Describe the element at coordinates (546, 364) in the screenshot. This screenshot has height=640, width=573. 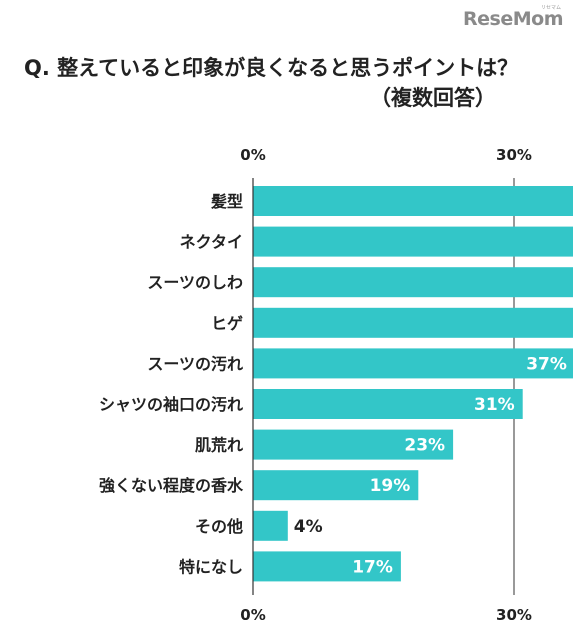
I see `value-label-4: 37%` at that location.